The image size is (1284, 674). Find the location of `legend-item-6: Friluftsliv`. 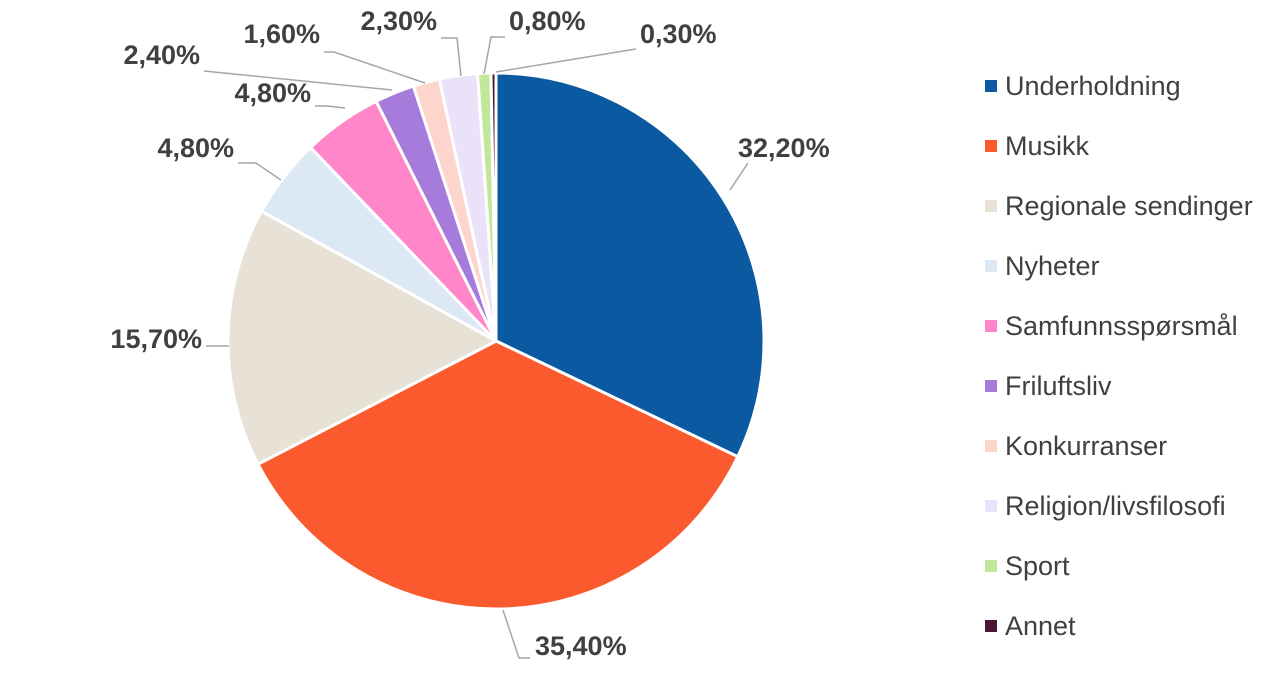

legend-item-6: Friluftsliv is located at coordinates (1134, 386).